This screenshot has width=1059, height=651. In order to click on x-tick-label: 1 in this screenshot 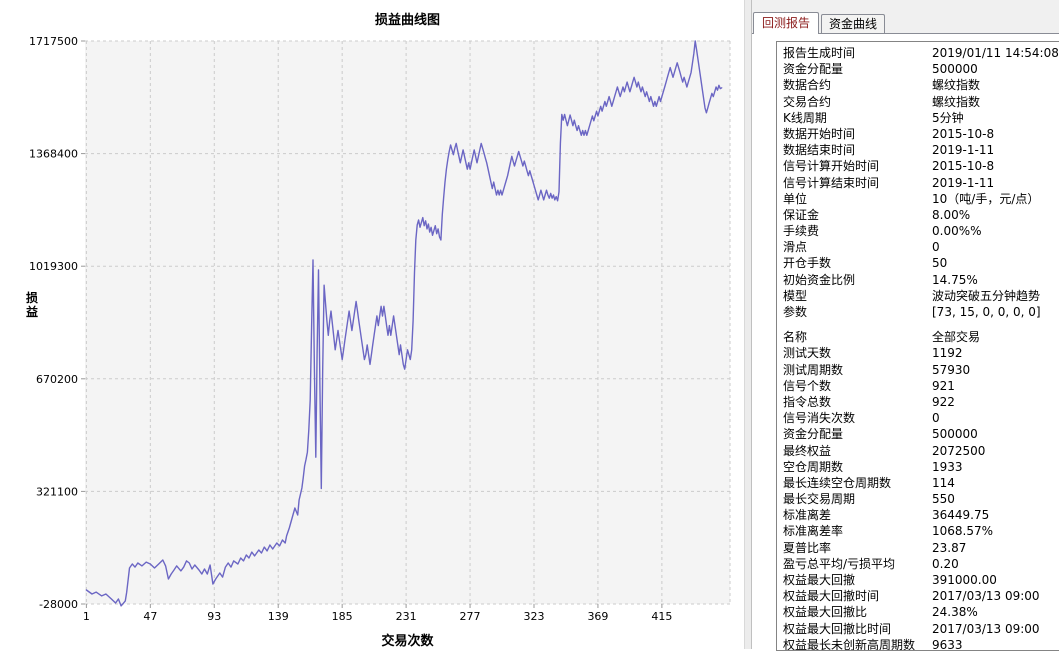, I will do `click(86, 616)`.